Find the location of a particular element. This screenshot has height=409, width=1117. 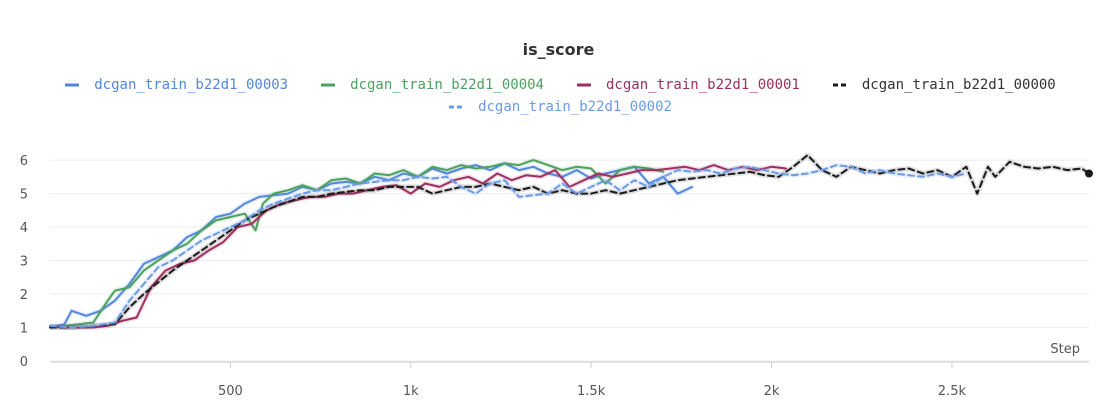

y-tick-label: 4 is located at coordinates (24, 228).